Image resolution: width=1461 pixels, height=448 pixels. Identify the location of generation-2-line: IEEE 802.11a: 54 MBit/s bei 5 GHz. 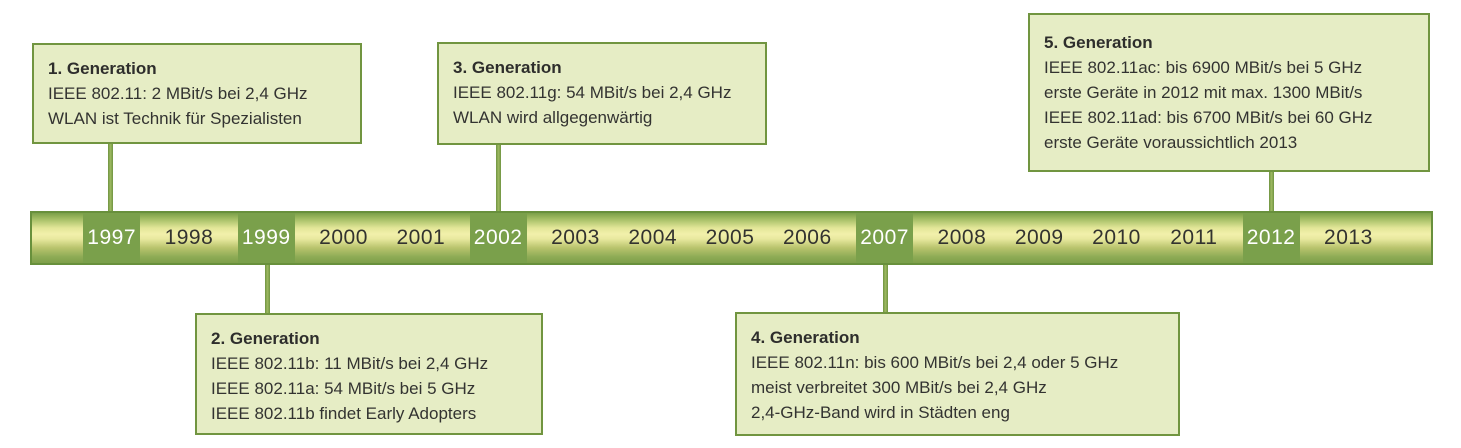
(343, 388).